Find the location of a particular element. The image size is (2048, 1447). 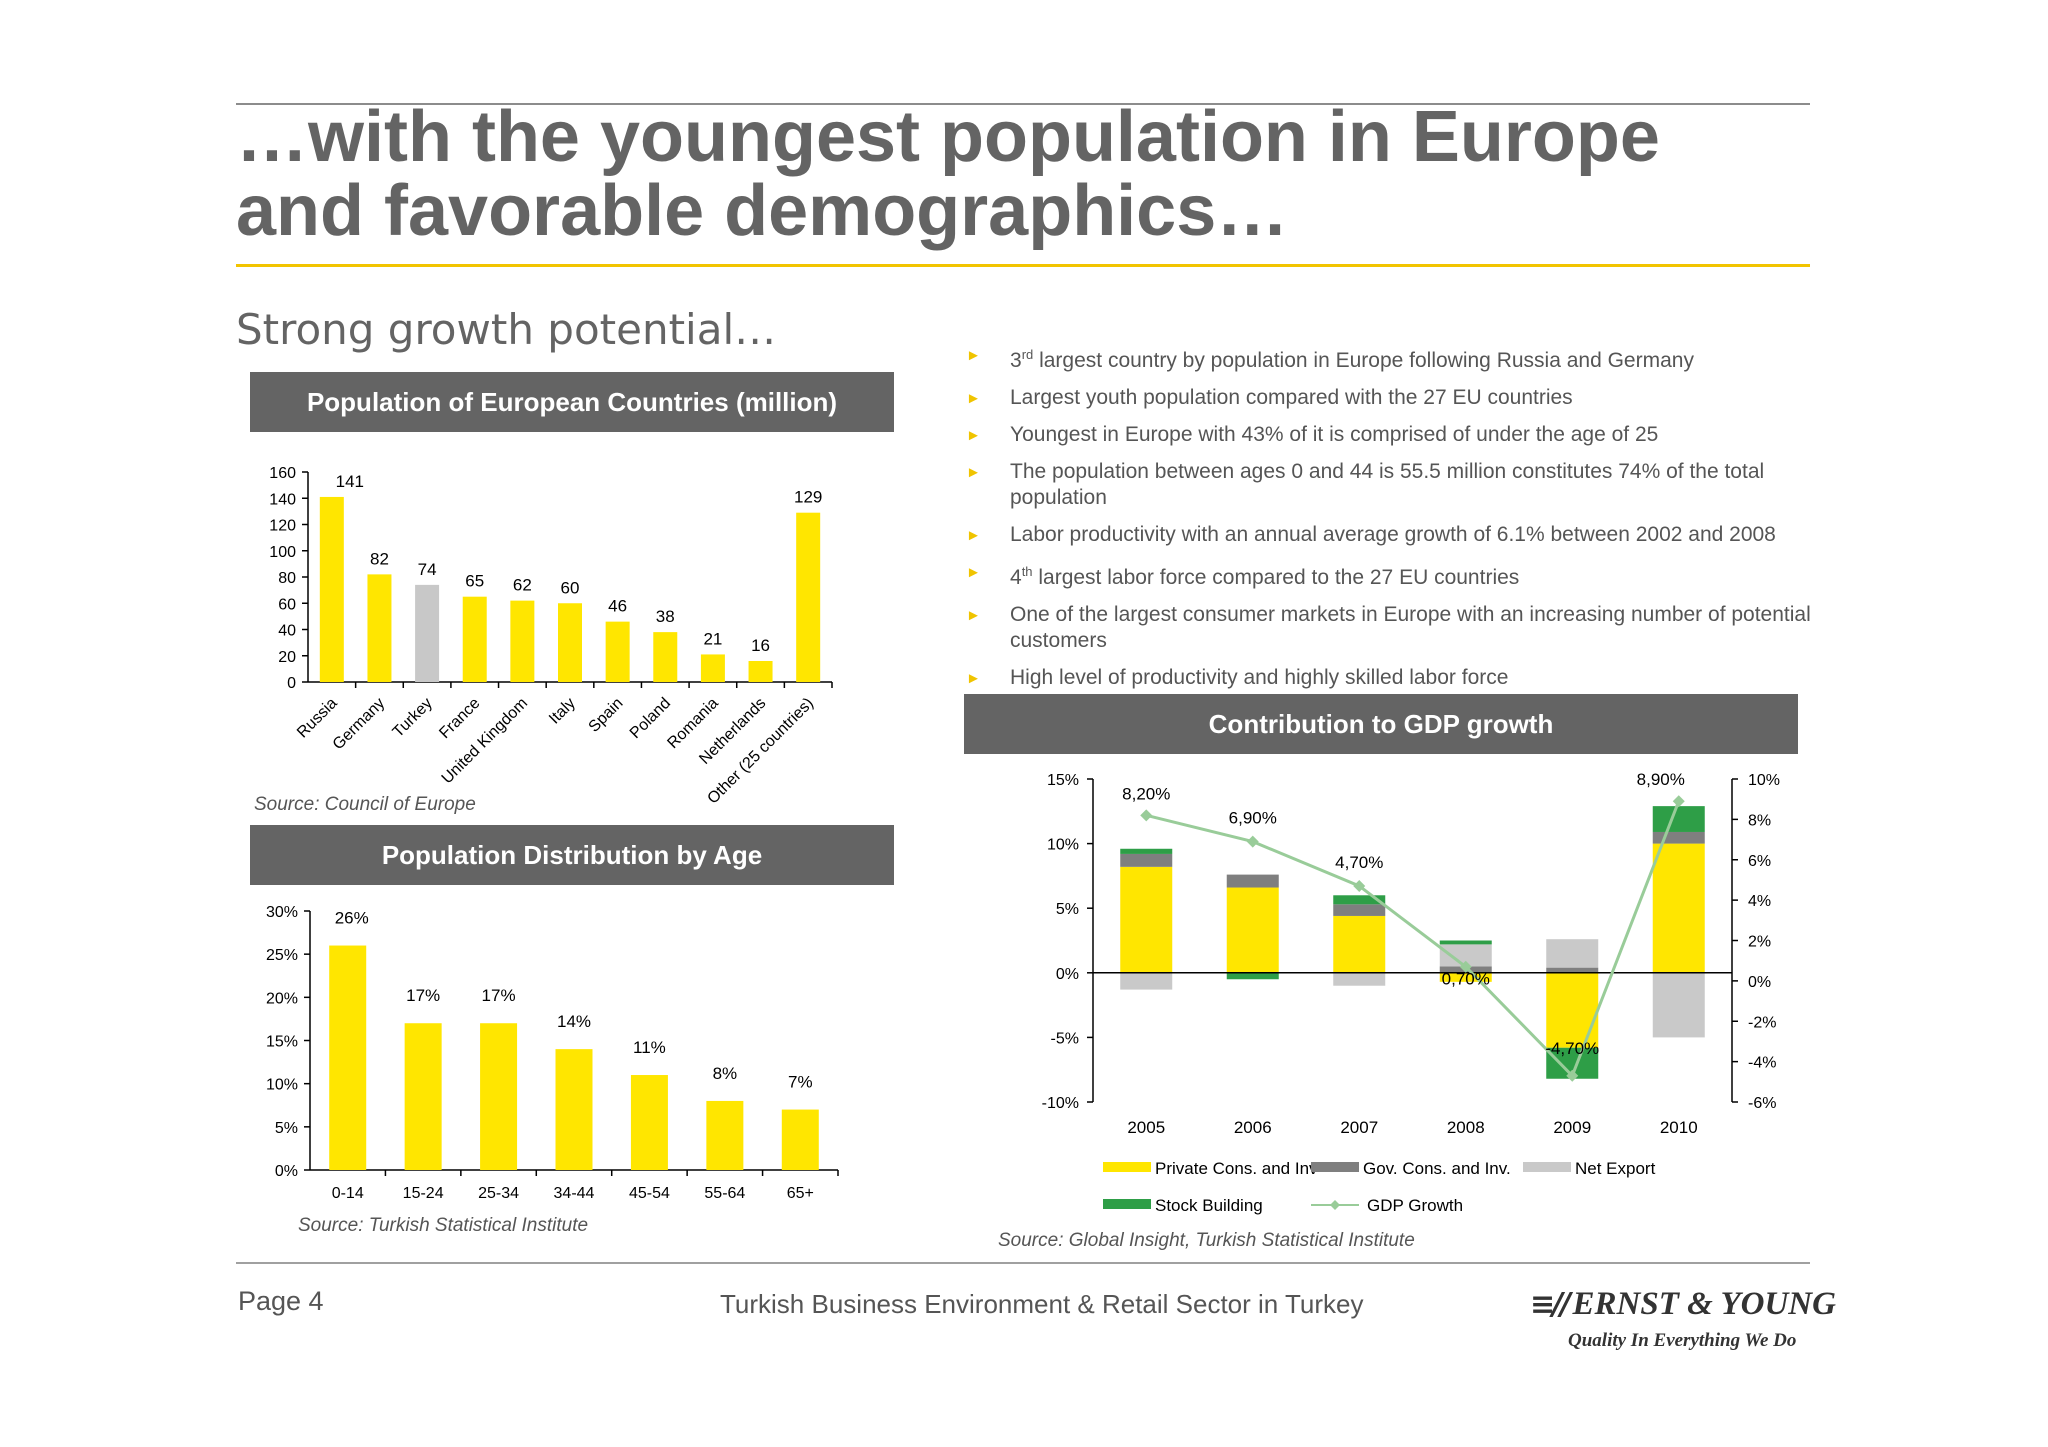

y-tick-label-right: -4% is located at coordinates (1762, 1063).